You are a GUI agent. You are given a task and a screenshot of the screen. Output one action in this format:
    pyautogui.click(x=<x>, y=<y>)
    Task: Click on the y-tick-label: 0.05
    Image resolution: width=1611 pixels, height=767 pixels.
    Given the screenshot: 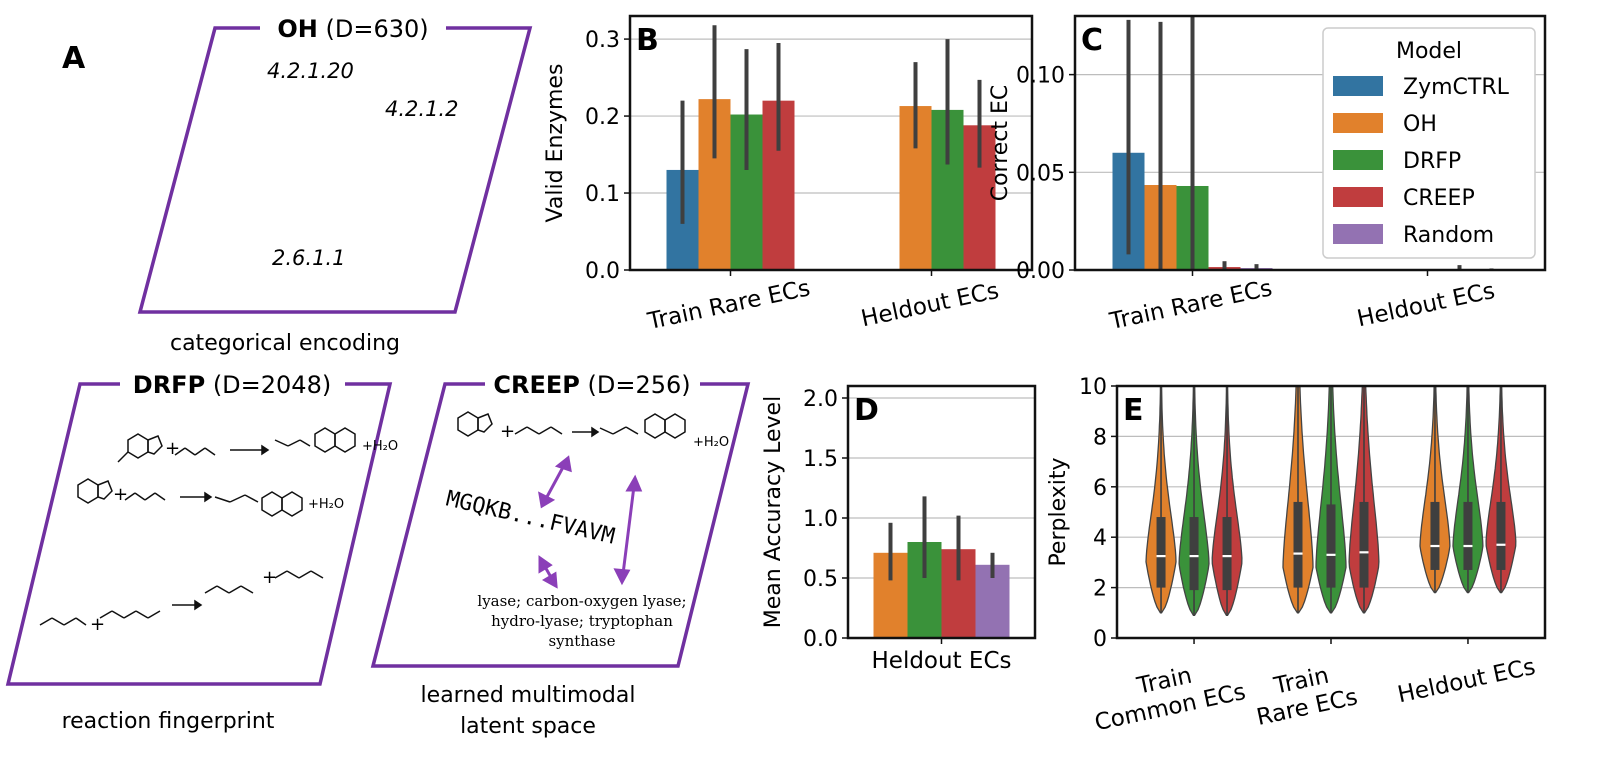 What is the action you would take?
    pyautogui.click(x=1040, y=173)
    